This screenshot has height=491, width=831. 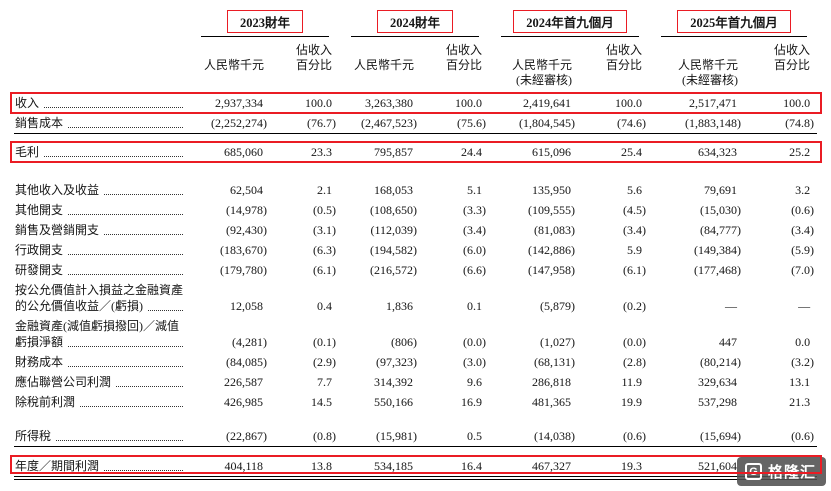 I want to click on pct-cell: (74.6), so click(x=617, y=123).